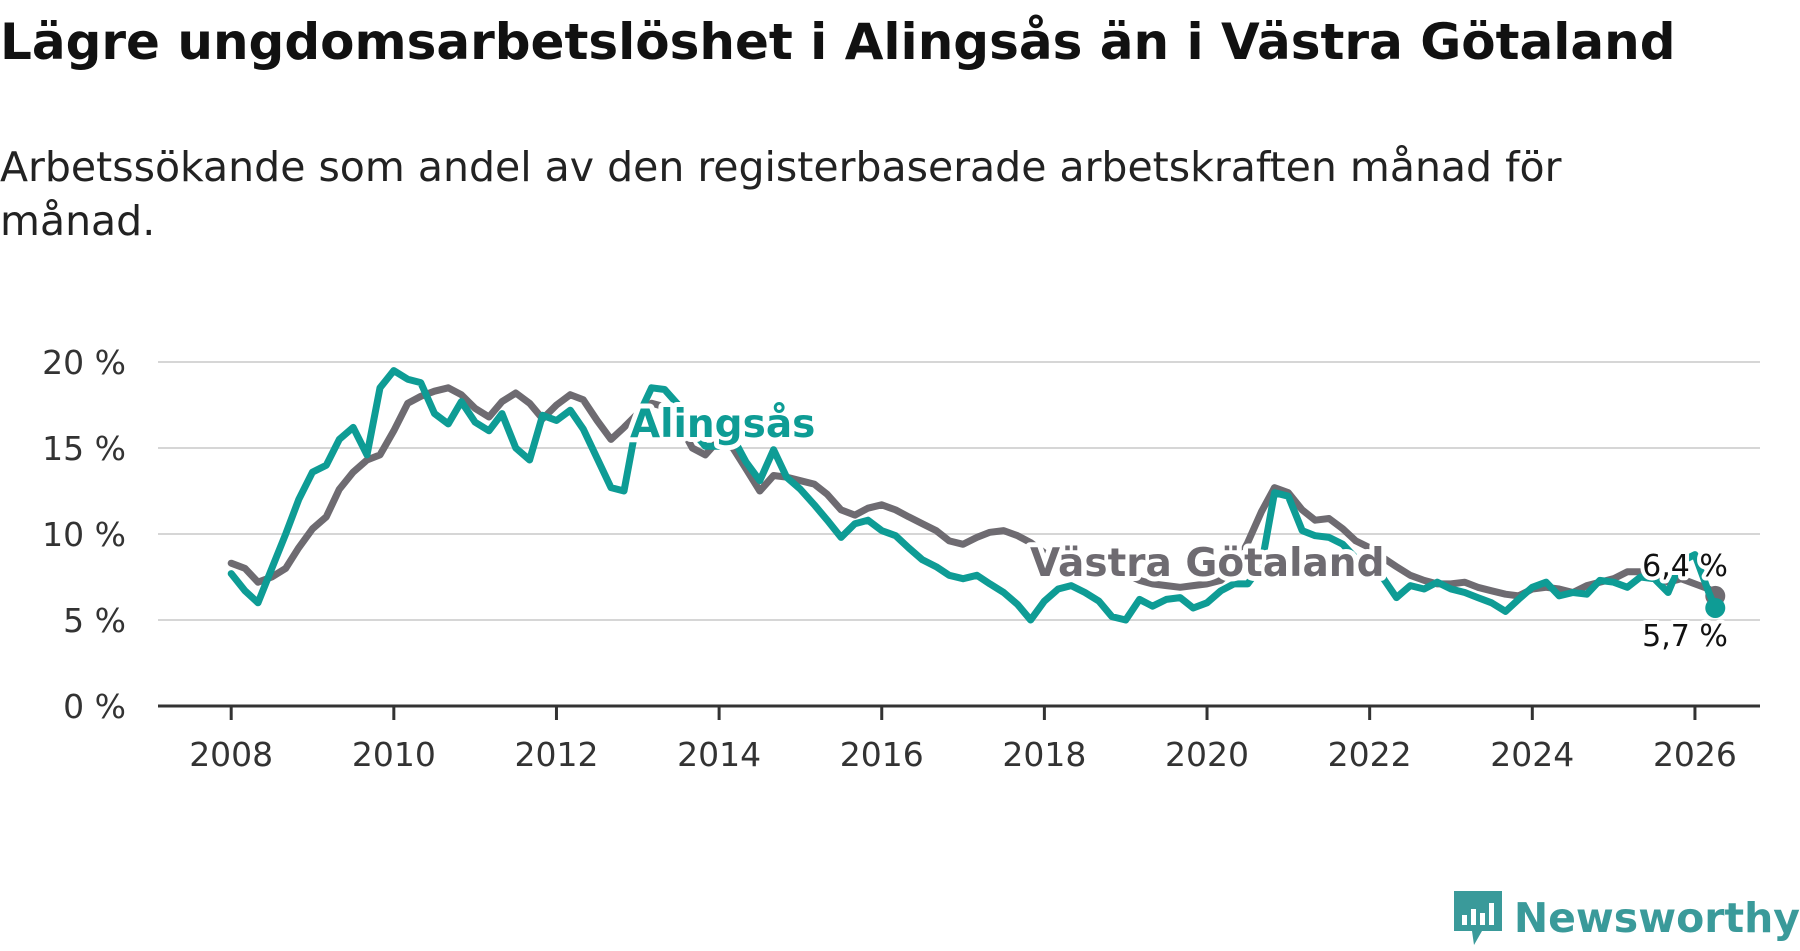 The height and width of the screenshot is (951, 1800). What do you see at coordinates (1478, 918) in the screenshot?
I see `newsworthy-logo-icon` at bounding box center [1478, 918].